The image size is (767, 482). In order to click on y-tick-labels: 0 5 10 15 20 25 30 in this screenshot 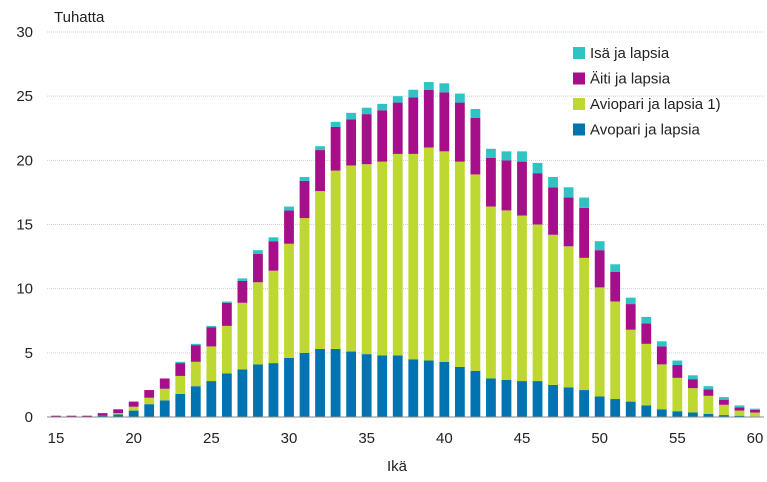, I will do `click(24, 225)`.